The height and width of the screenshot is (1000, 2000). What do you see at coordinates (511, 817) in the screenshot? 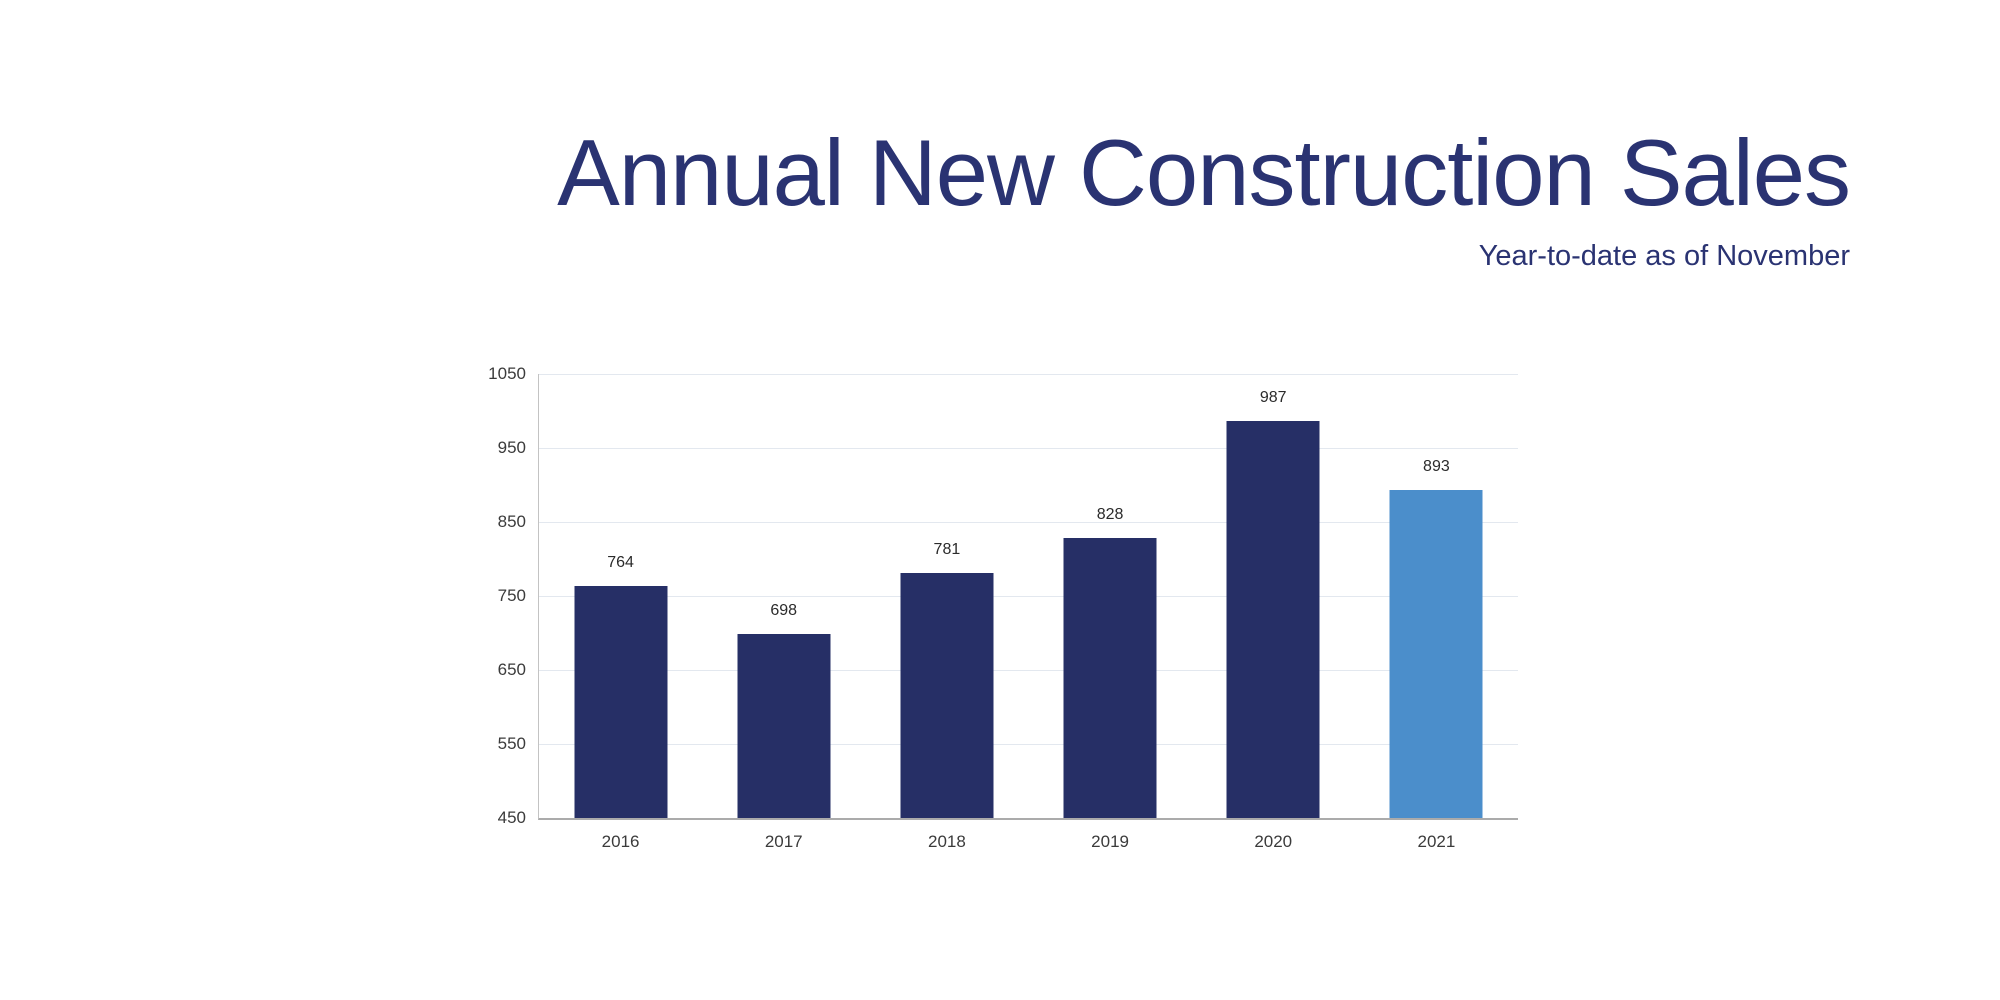
I see `y-tick-label-450: 450` at bounding box center [511, 817].